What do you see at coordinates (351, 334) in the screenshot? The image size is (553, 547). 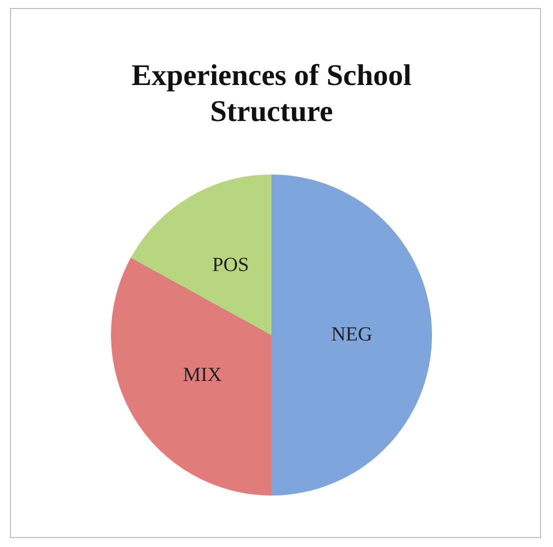 I see `slice-label: NEG` at bounding box center [351, 334].